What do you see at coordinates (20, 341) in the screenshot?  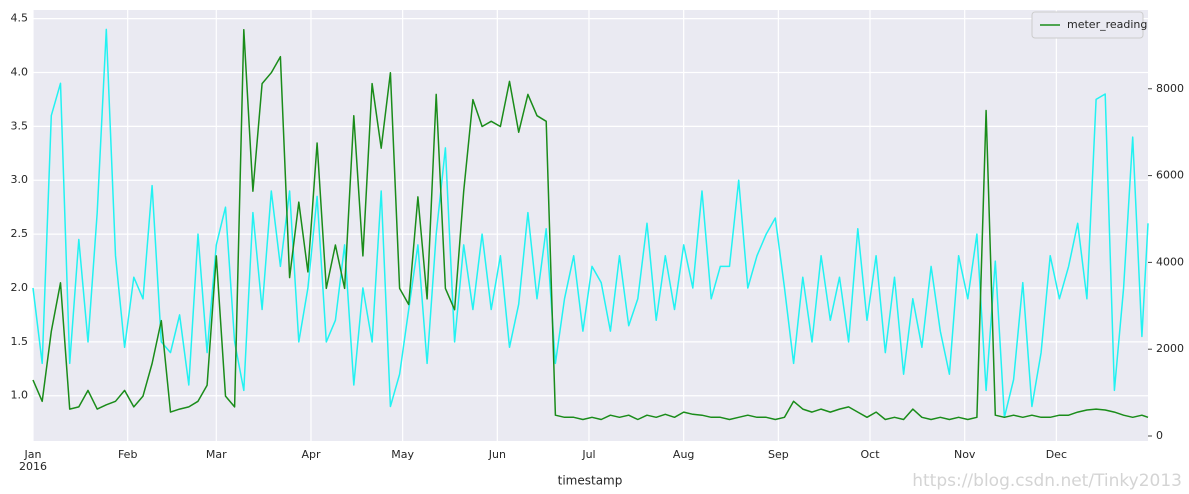 I see `y-tick-label: 1.5` at bounding box center [20, 341].